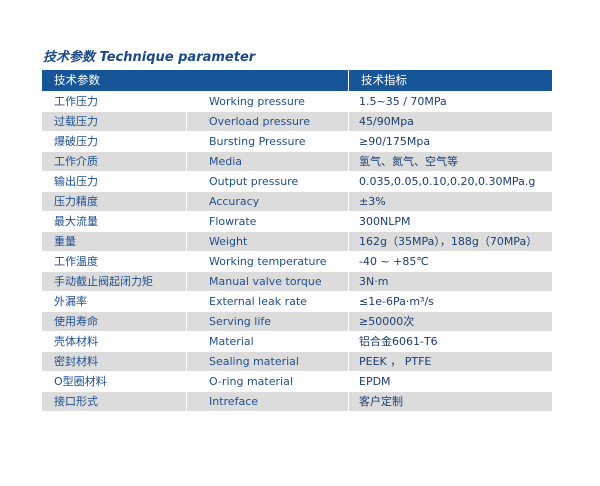 The width and height of the screenshot is (600, 486). Describe the element at coordinates (114, 242) in the screenshot. I see `param-name-cn: 重量` at that location.